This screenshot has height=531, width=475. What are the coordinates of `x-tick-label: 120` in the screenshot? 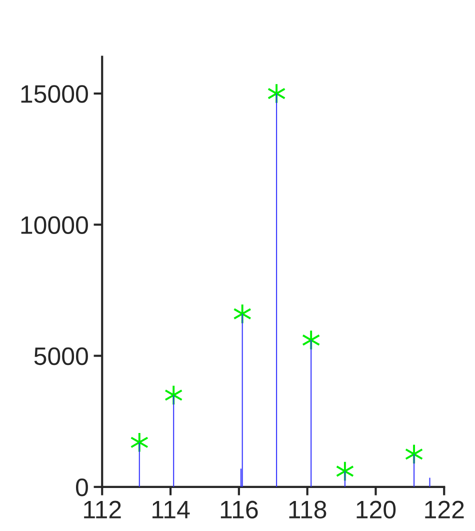 It's located at (376, 509).